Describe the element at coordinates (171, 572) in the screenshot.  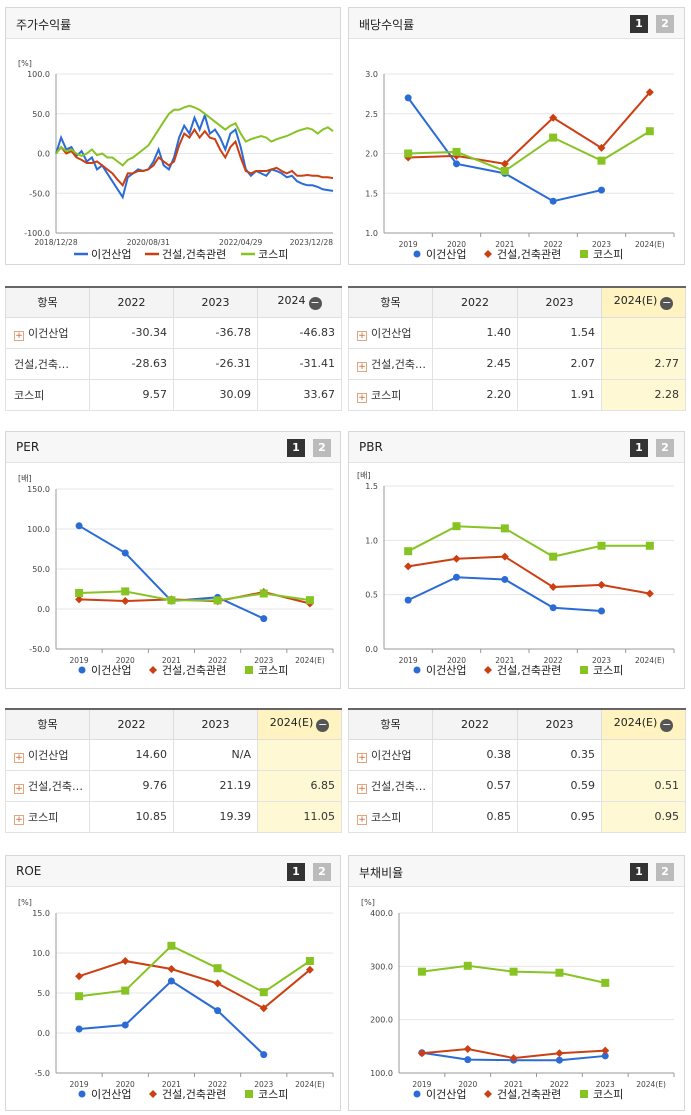
I see `series-line-a` at that location.